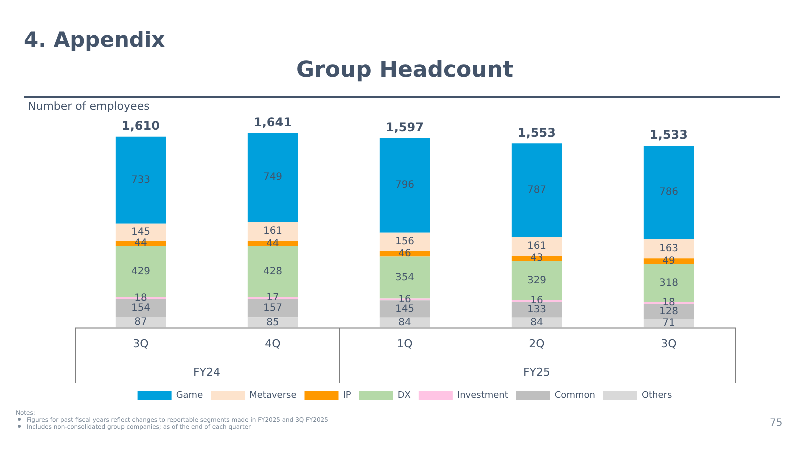  What do you see at coordinates (405, 70) in the screenshot?
I see `chart-title: Group Headcount` at bounding box center [405, 70].